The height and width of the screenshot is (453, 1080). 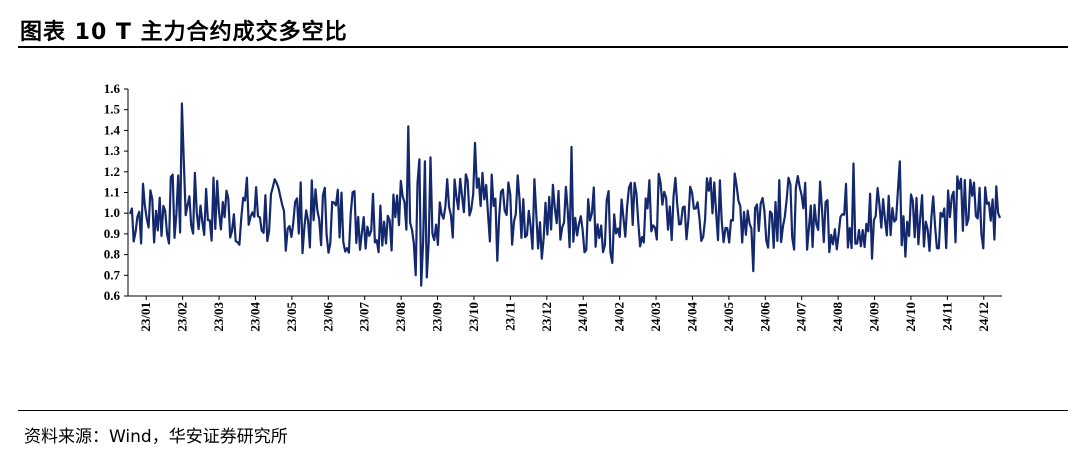 I want to click on x-tick-label: 24/08, so click(x=837, y=317).